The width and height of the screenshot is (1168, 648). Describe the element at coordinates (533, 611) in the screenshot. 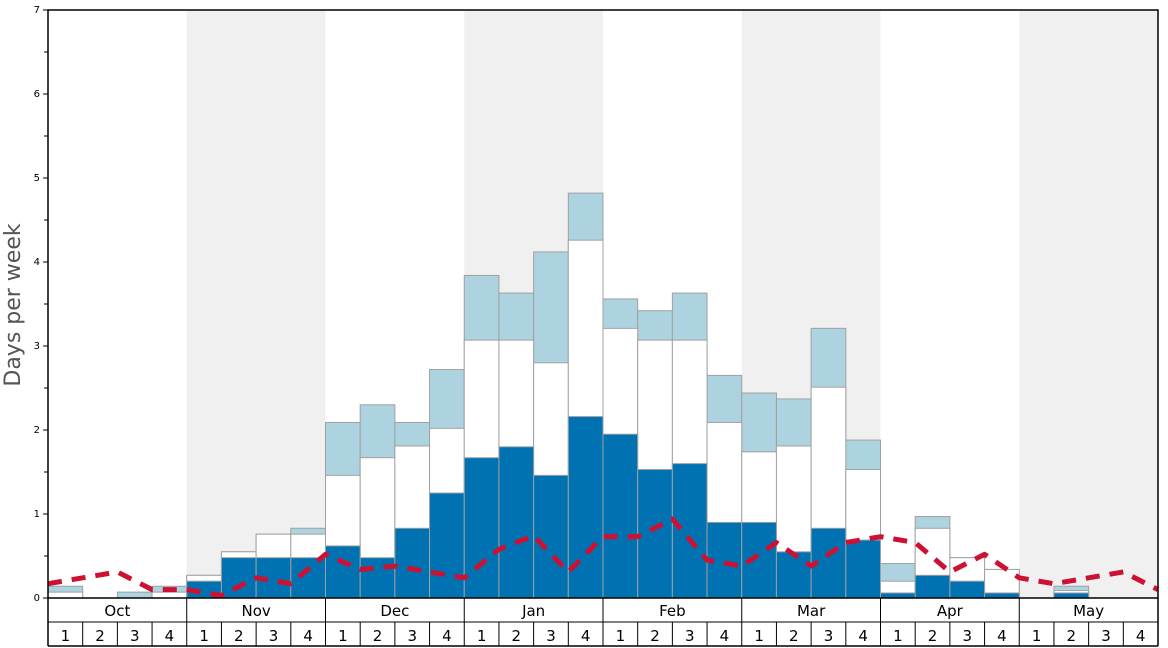

I see `month-label-jan: Jan` at that location.